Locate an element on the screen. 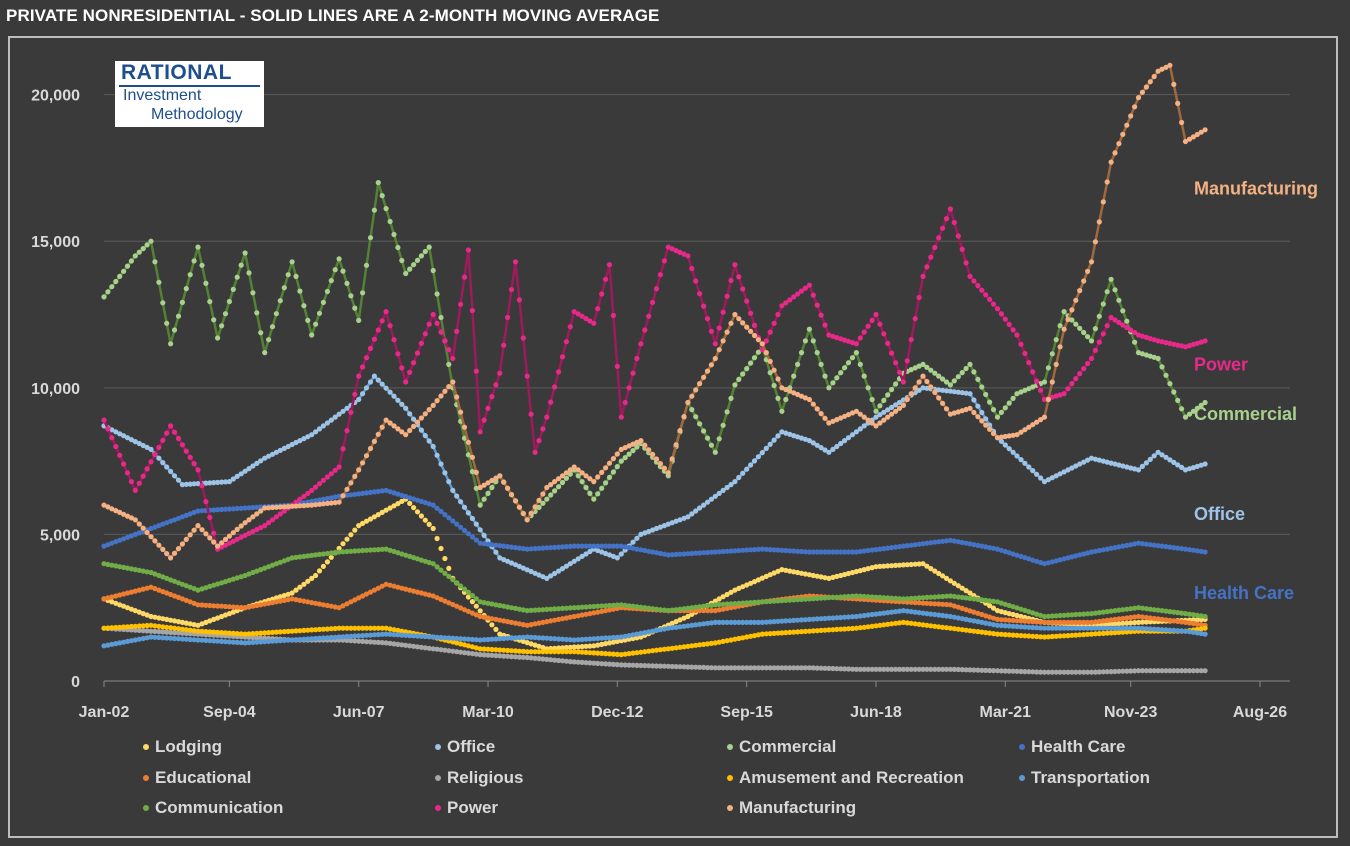 Image resolution: width=1350 pixels, height=846 pixels. series-religious is located at coordinates (654, 650).